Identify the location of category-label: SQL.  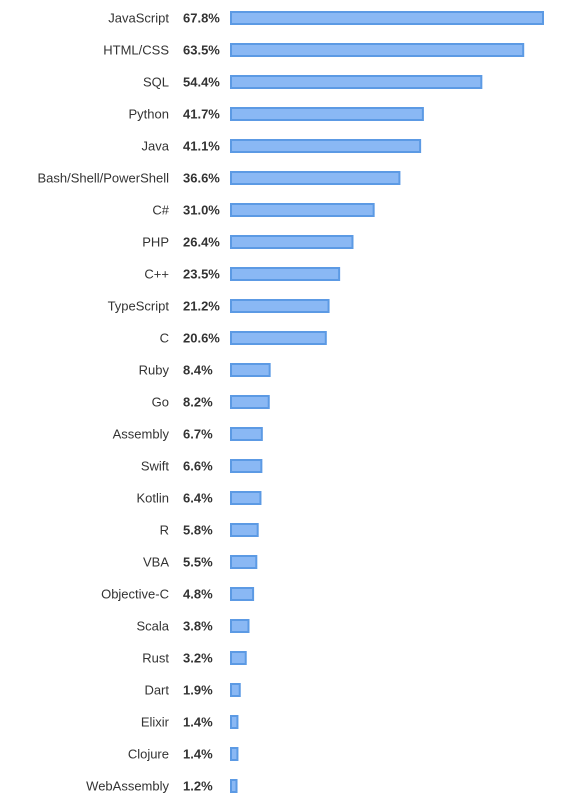
(156, 82).